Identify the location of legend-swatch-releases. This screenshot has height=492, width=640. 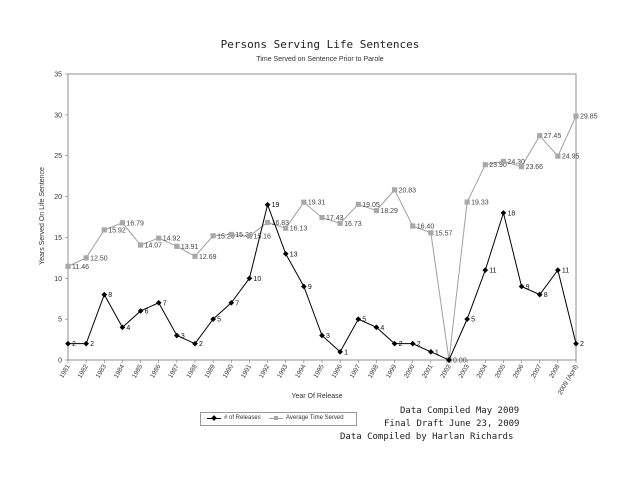
(214, 417).